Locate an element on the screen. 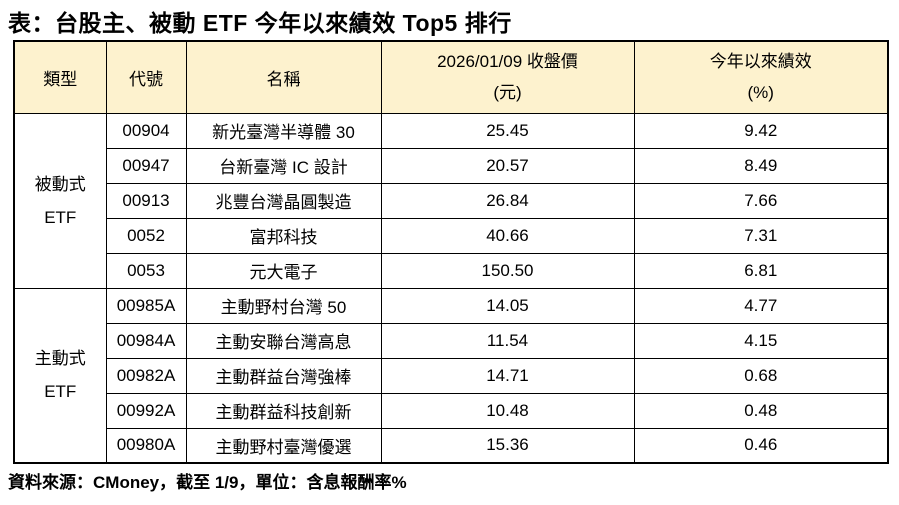 The height and width of the screenshot is (505, 899). cell-price: 14.71 is located at coordinates (507, 375).